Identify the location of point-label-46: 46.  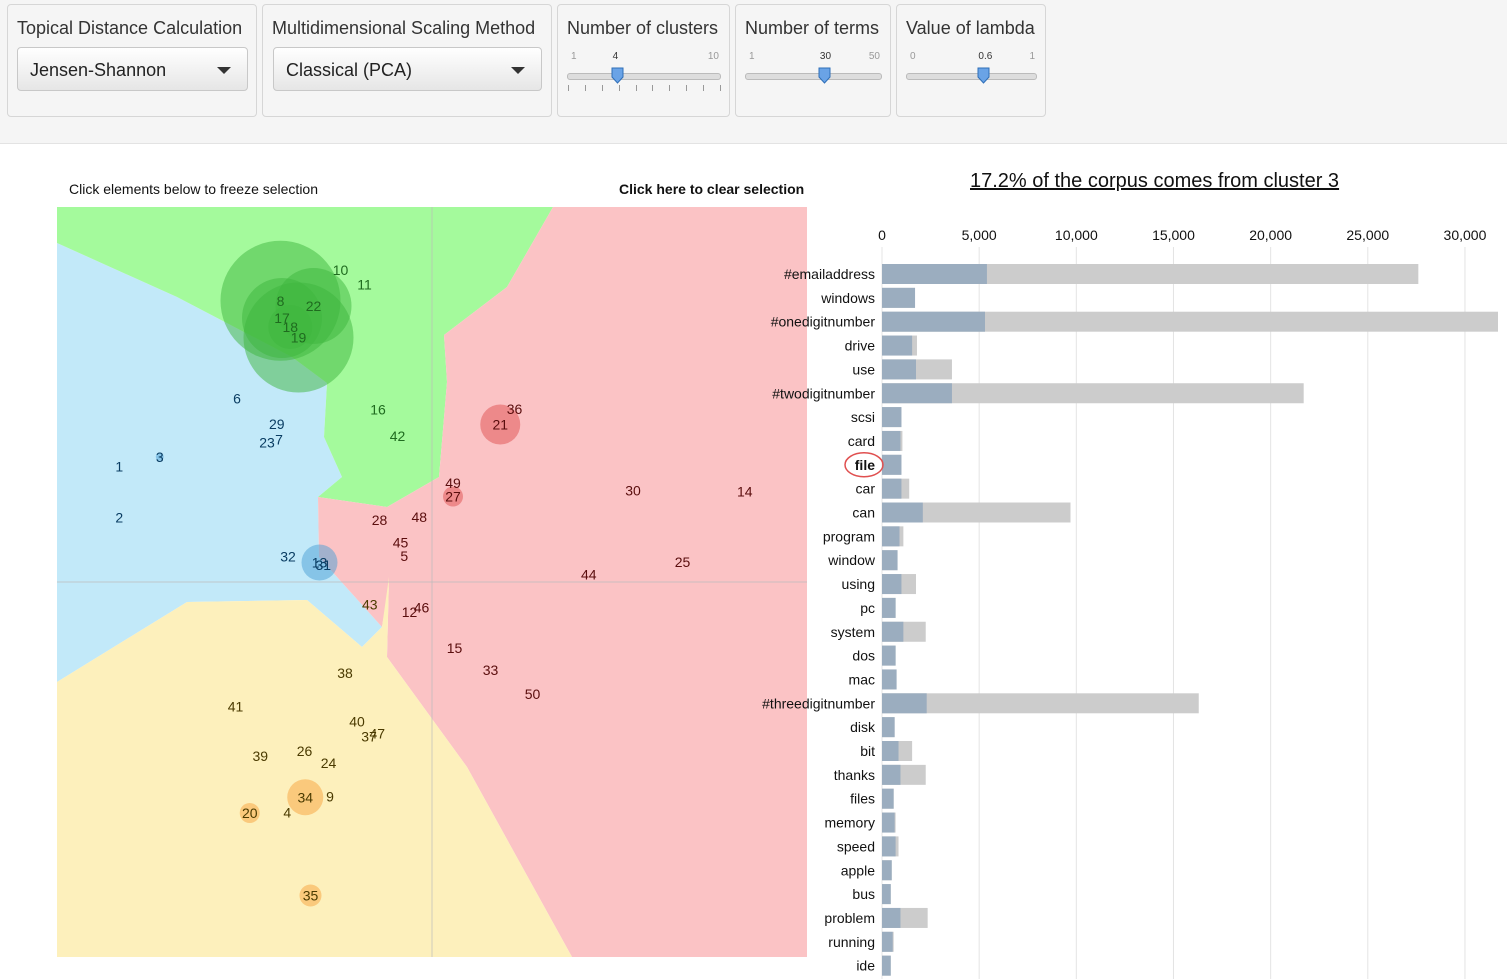
(422, 608).